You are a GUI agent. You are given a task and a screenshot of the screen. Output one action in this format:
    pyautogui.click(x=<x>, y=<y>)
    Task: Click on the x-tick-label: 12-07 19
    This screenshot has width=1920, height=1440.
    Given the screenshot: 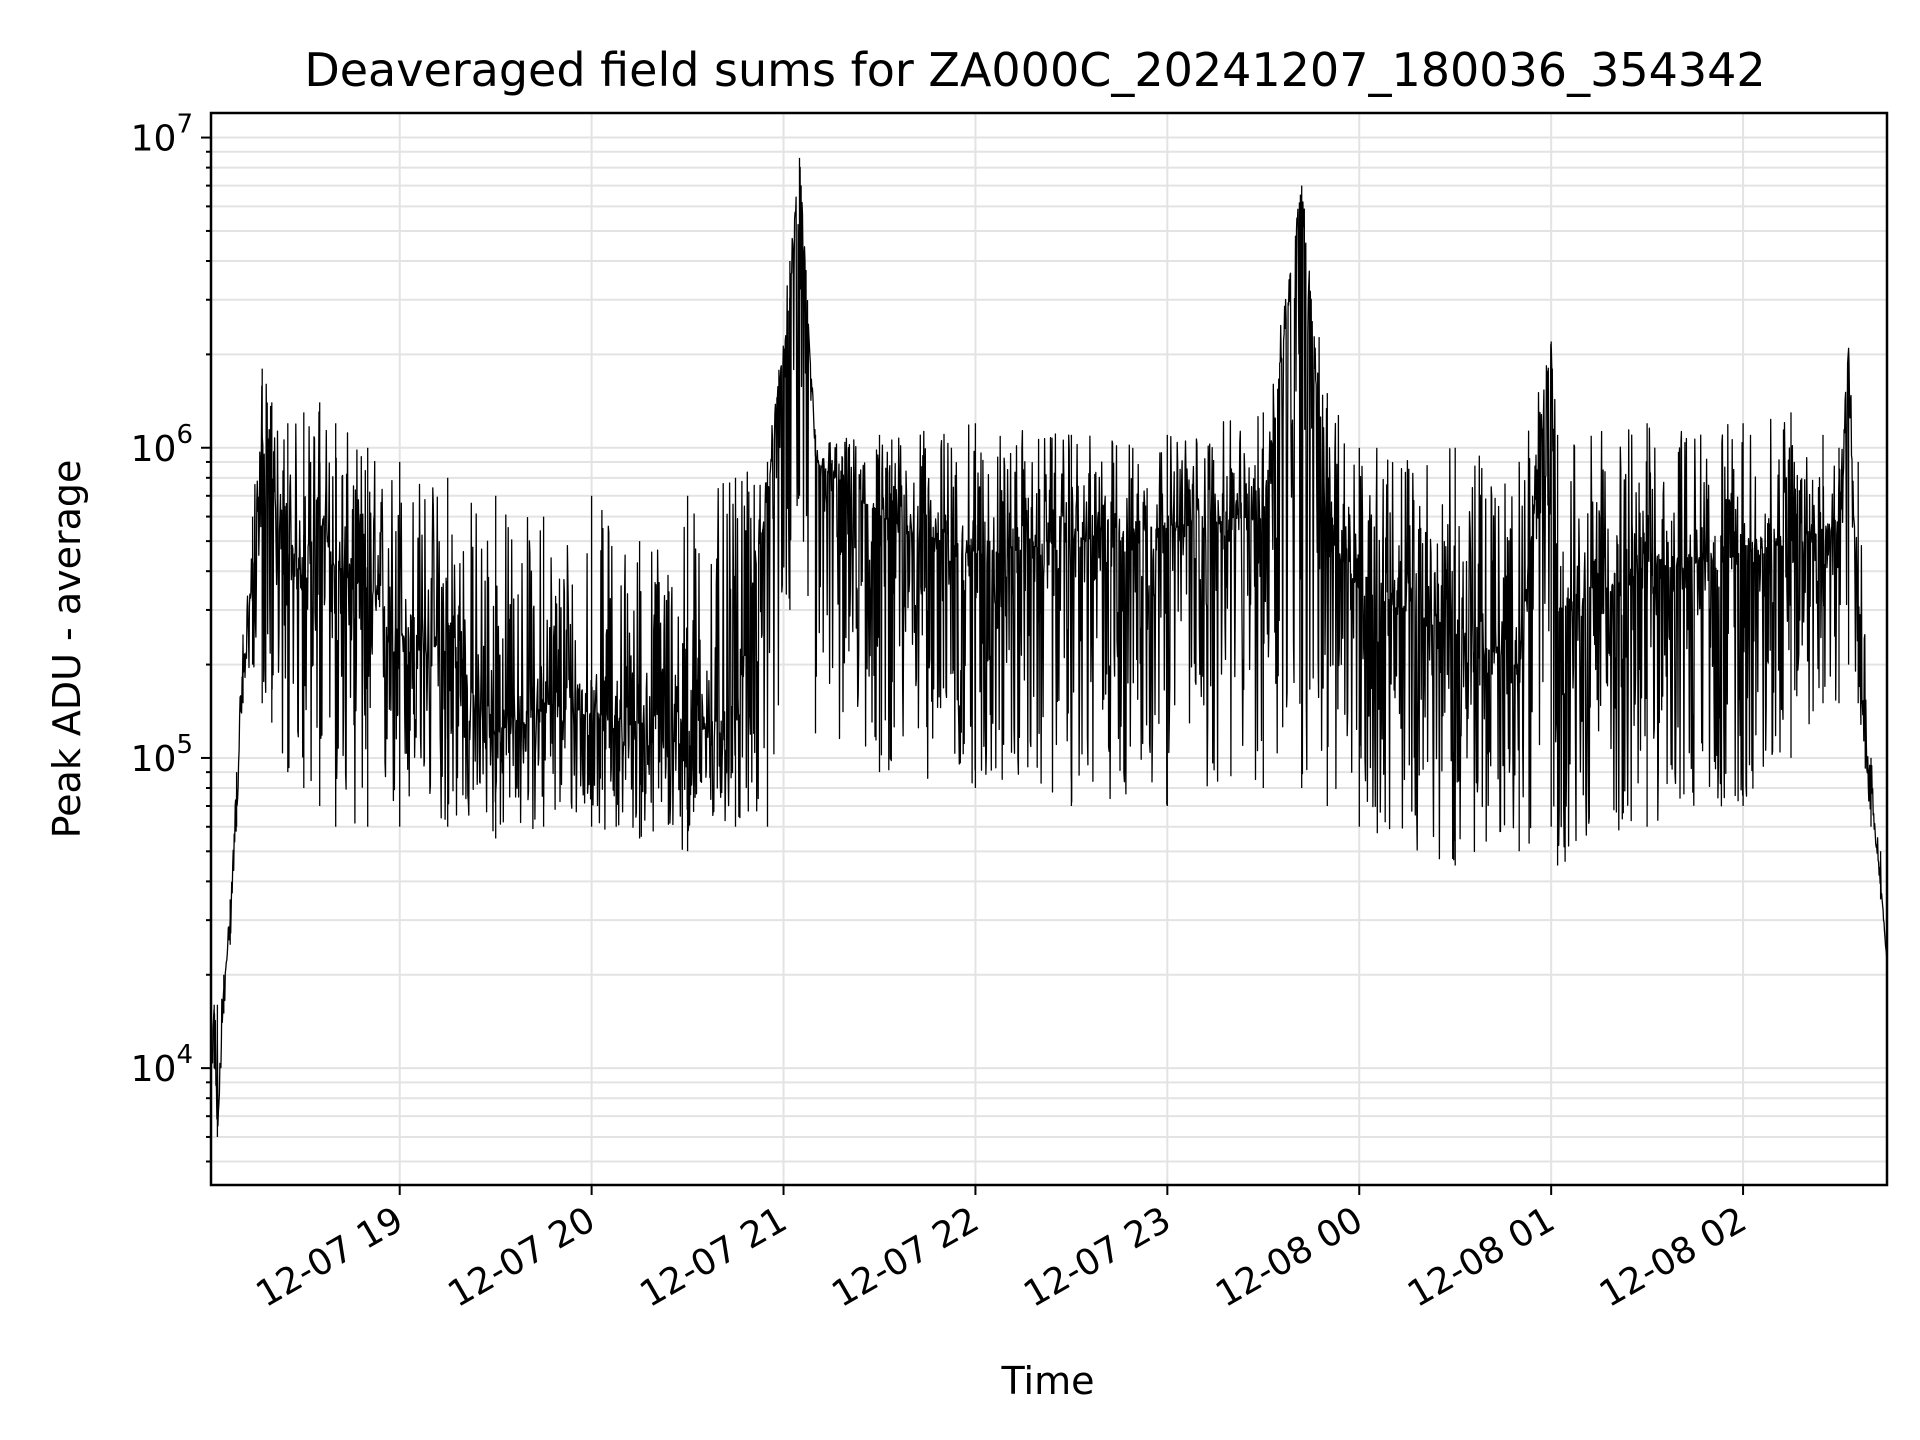 What is the action you would take?
    pyautogui.click(x=330, y=1257)
    